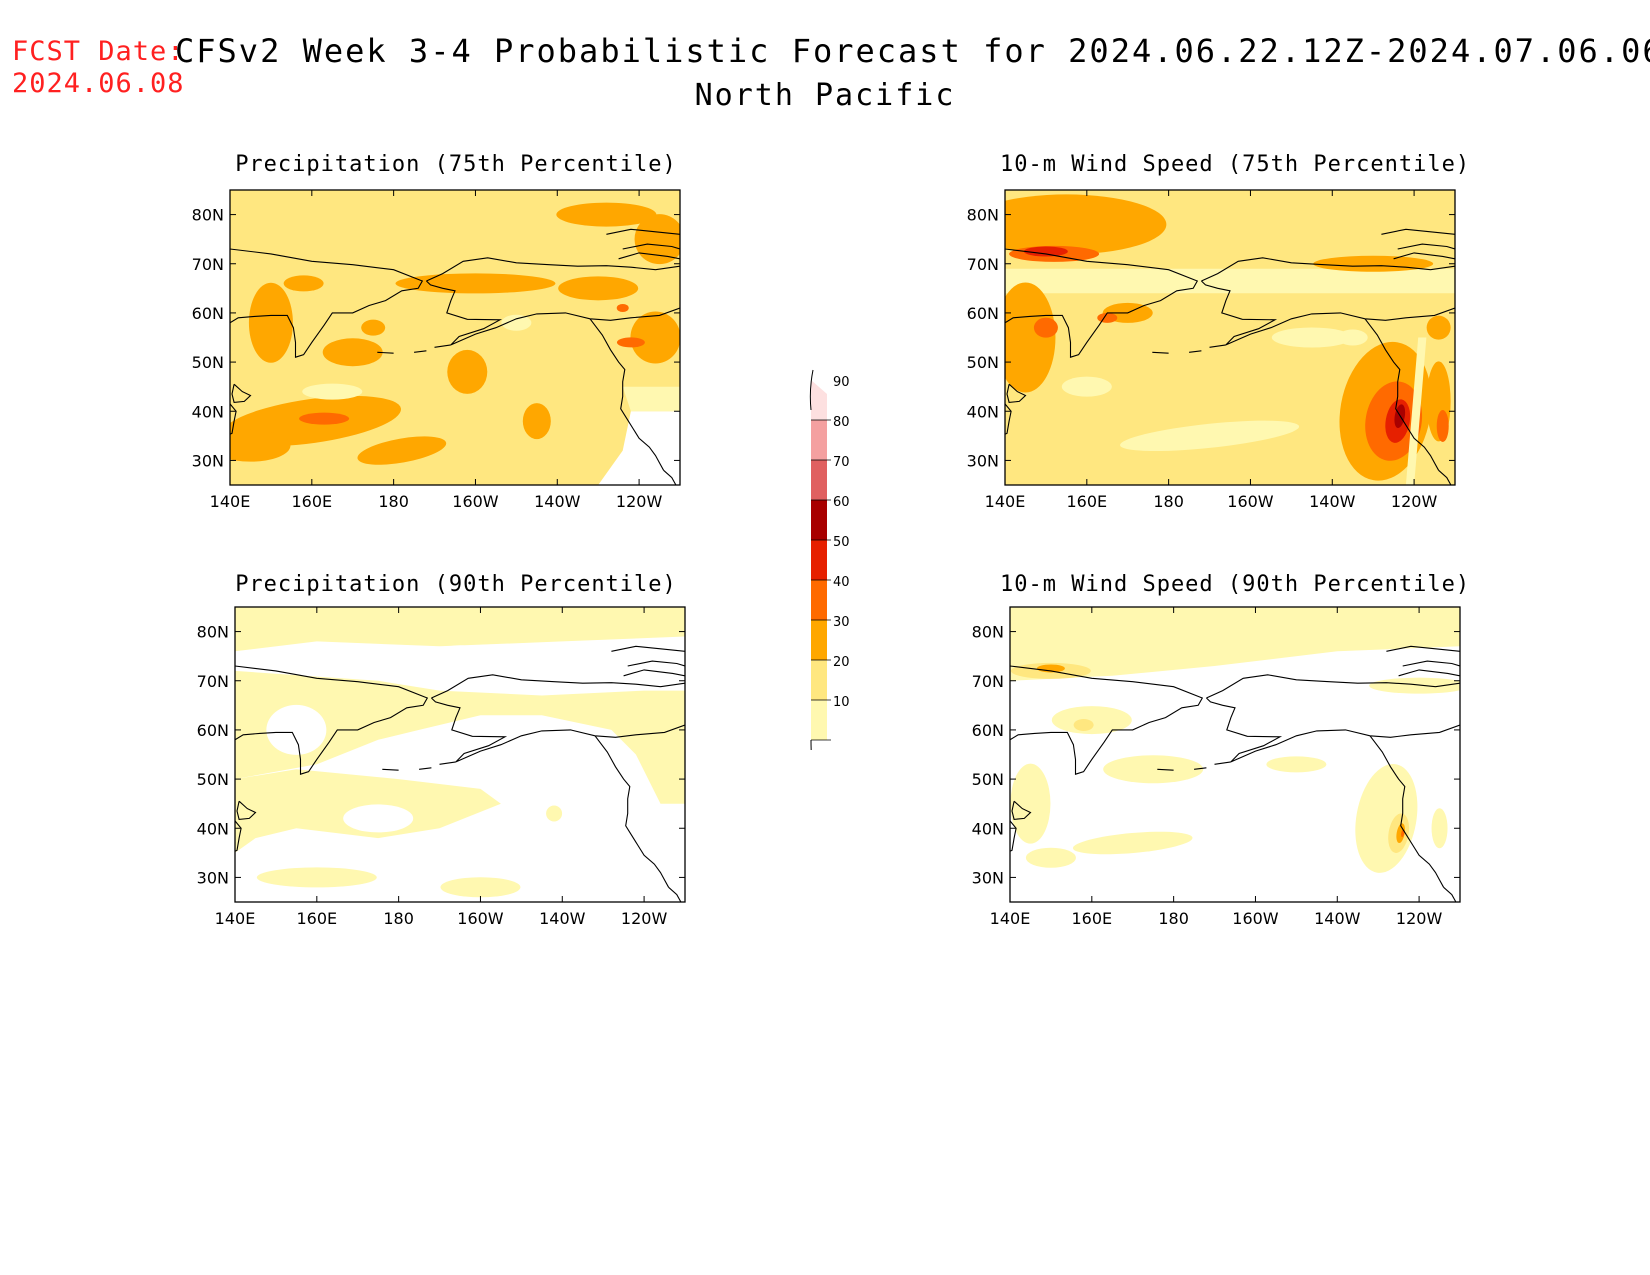 Image resolution: width=1650 pixels, height=1275 pixels. I want to click on forecast-date-value: 2024.06.08, so click(98, 83).